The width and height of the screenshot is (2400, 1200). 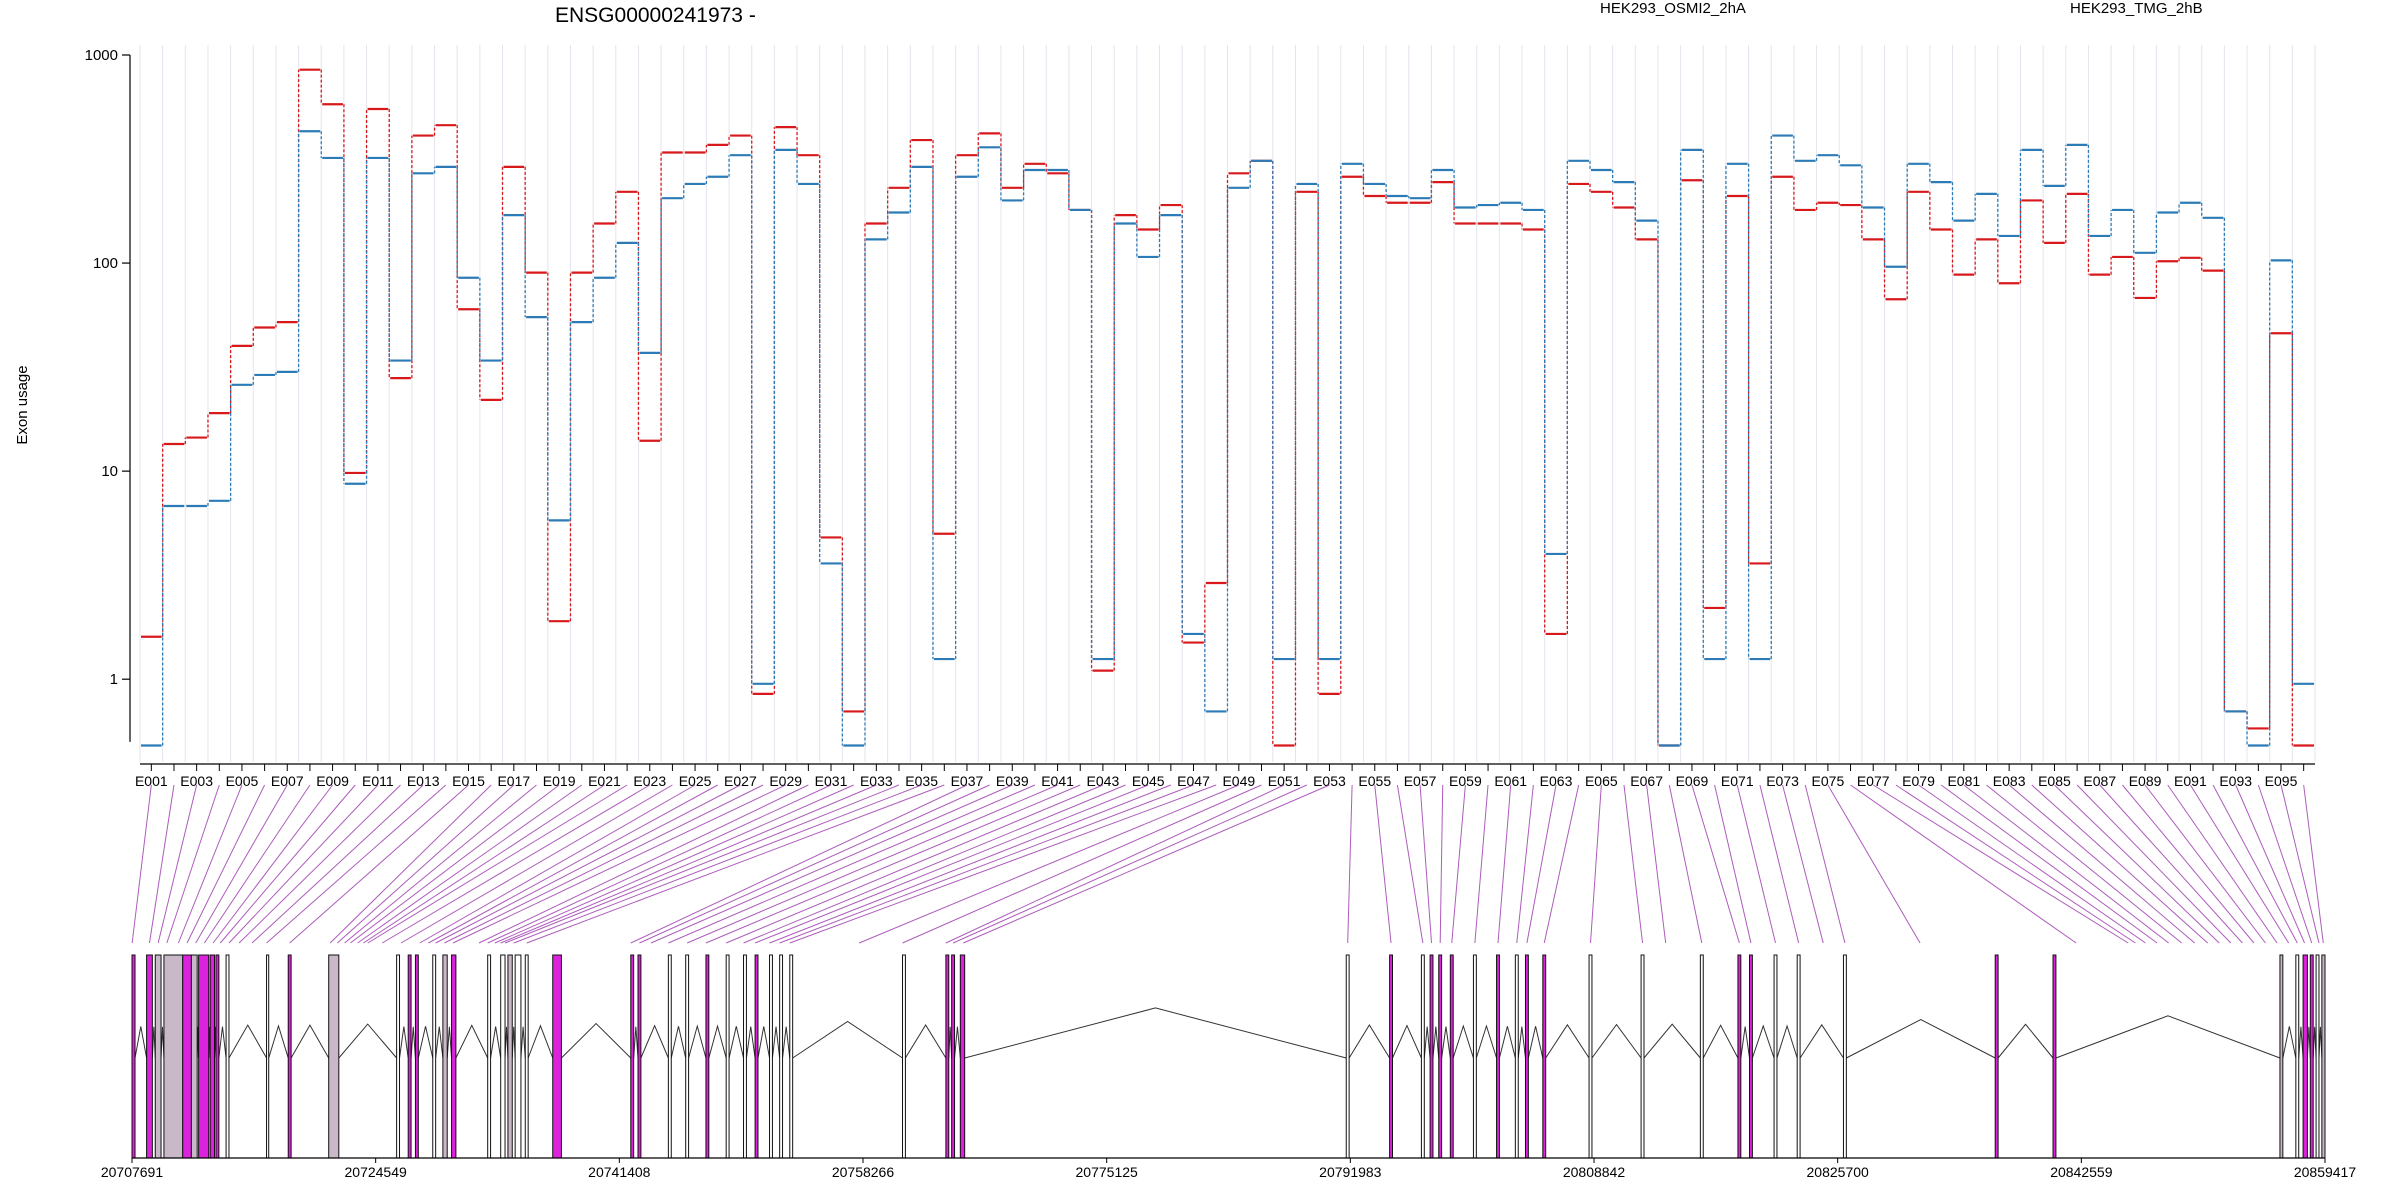 What do you see at coordinates (1465, 781) in the screenshot?
I see `x-tick-label: E059` at bounding box center [1465, 781].